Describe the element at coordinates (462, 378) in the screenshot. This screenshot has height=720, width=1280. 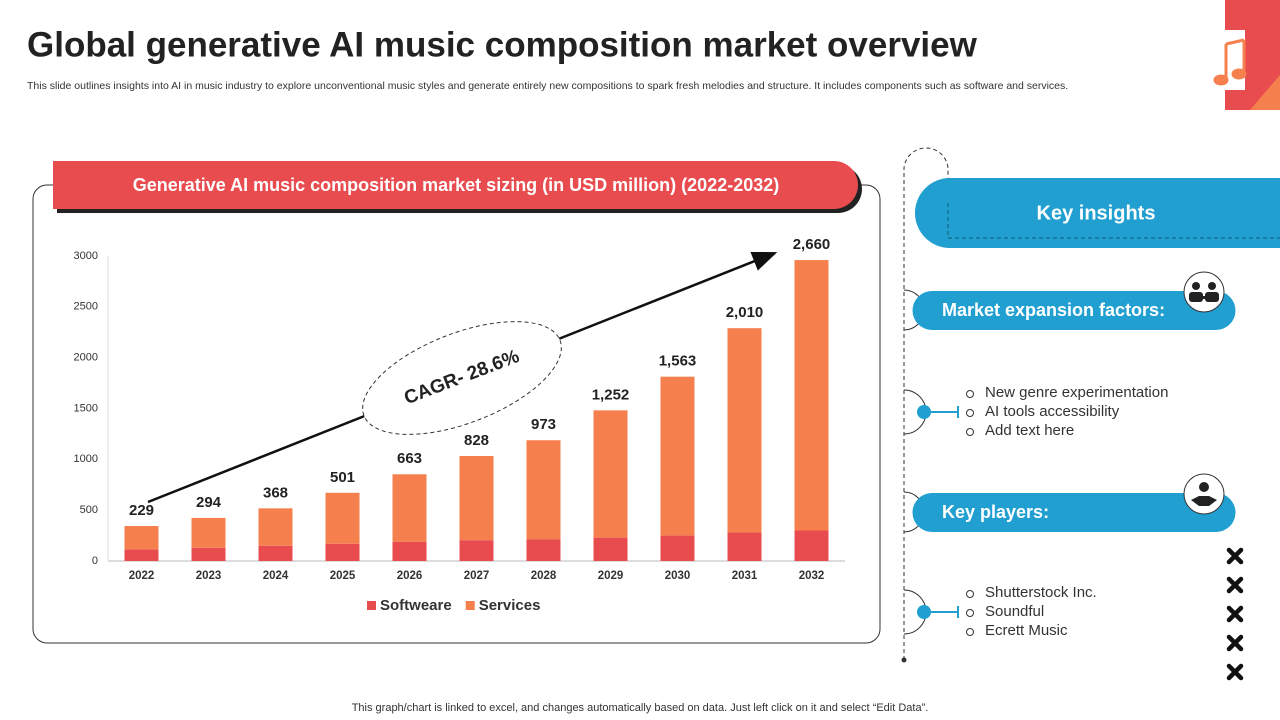
I see `cagr-bubble` at that location.